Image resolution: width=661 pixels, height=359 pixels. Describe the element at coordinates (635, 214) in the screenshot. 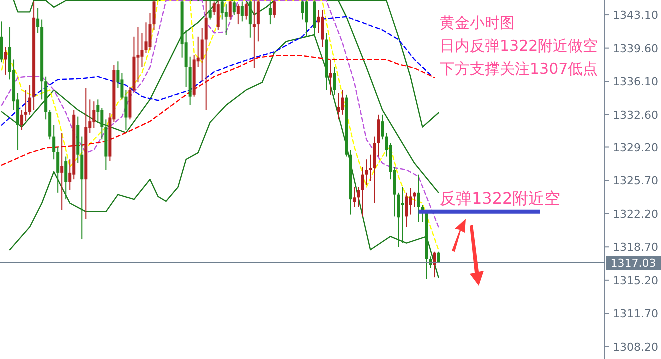

I see `y-tick-label: 1322.20` at that location.